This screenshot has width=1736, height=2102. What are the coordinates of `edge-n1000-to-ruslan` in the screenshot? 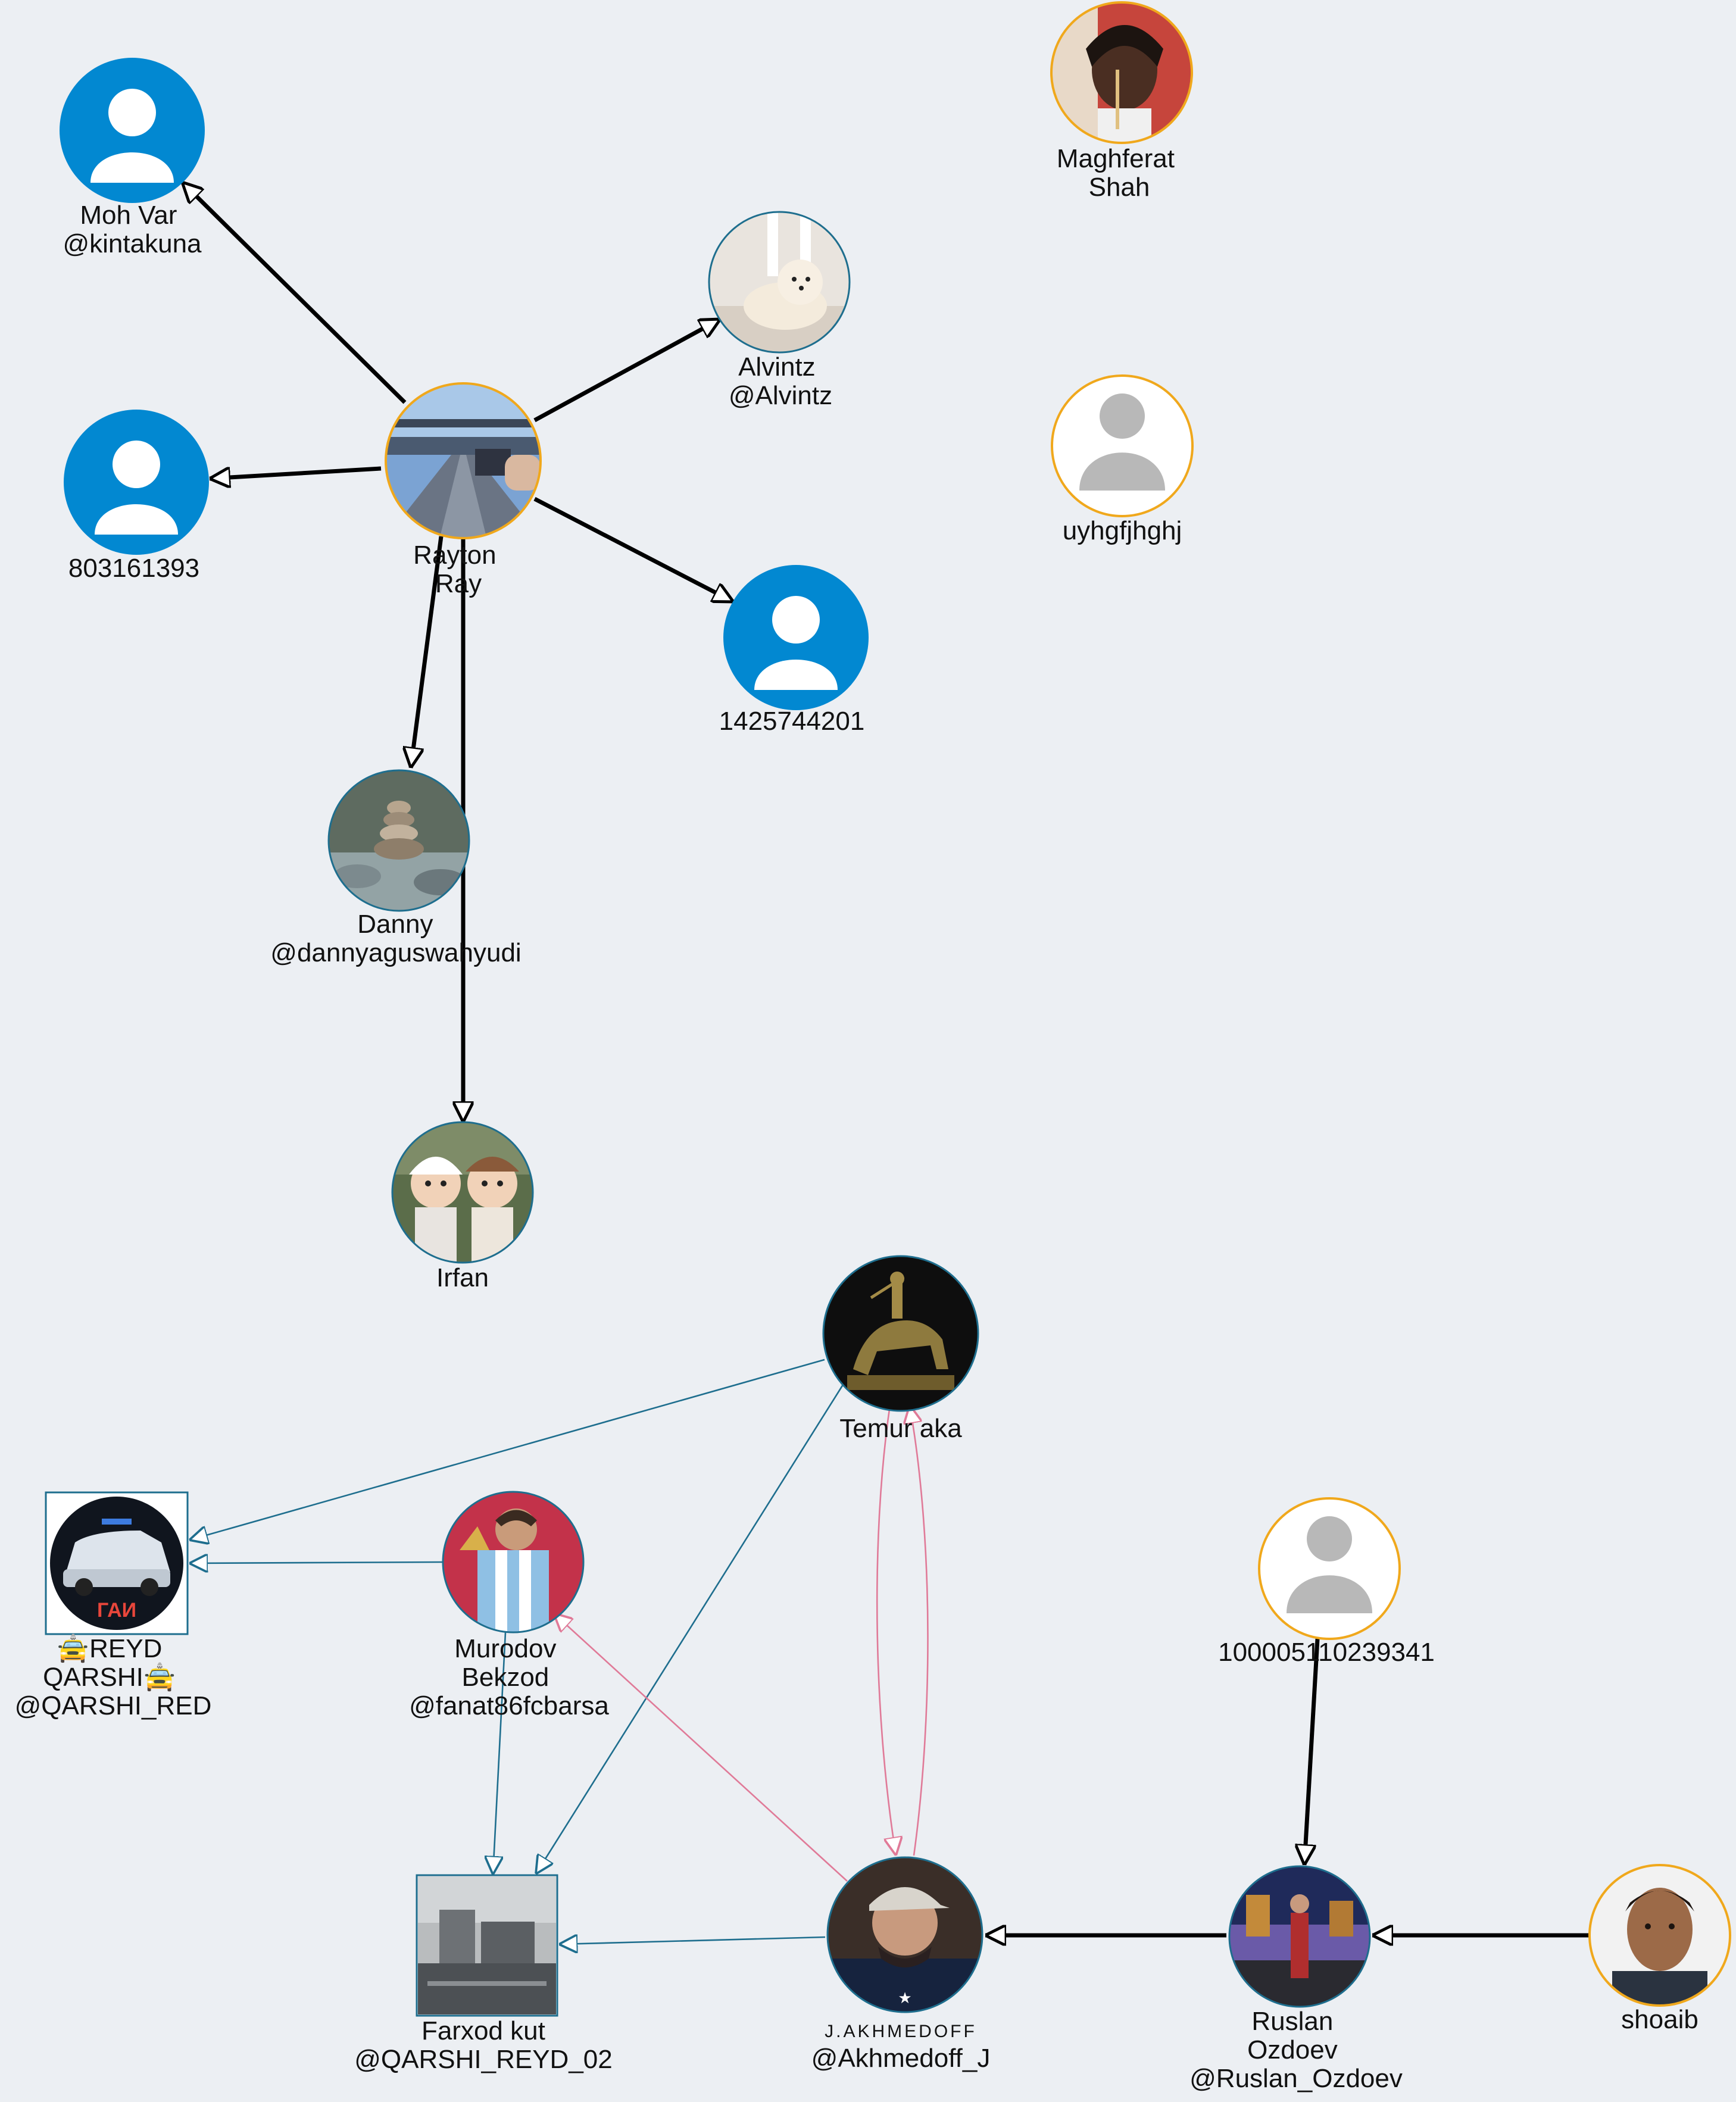 It's located at (1312, 1751).